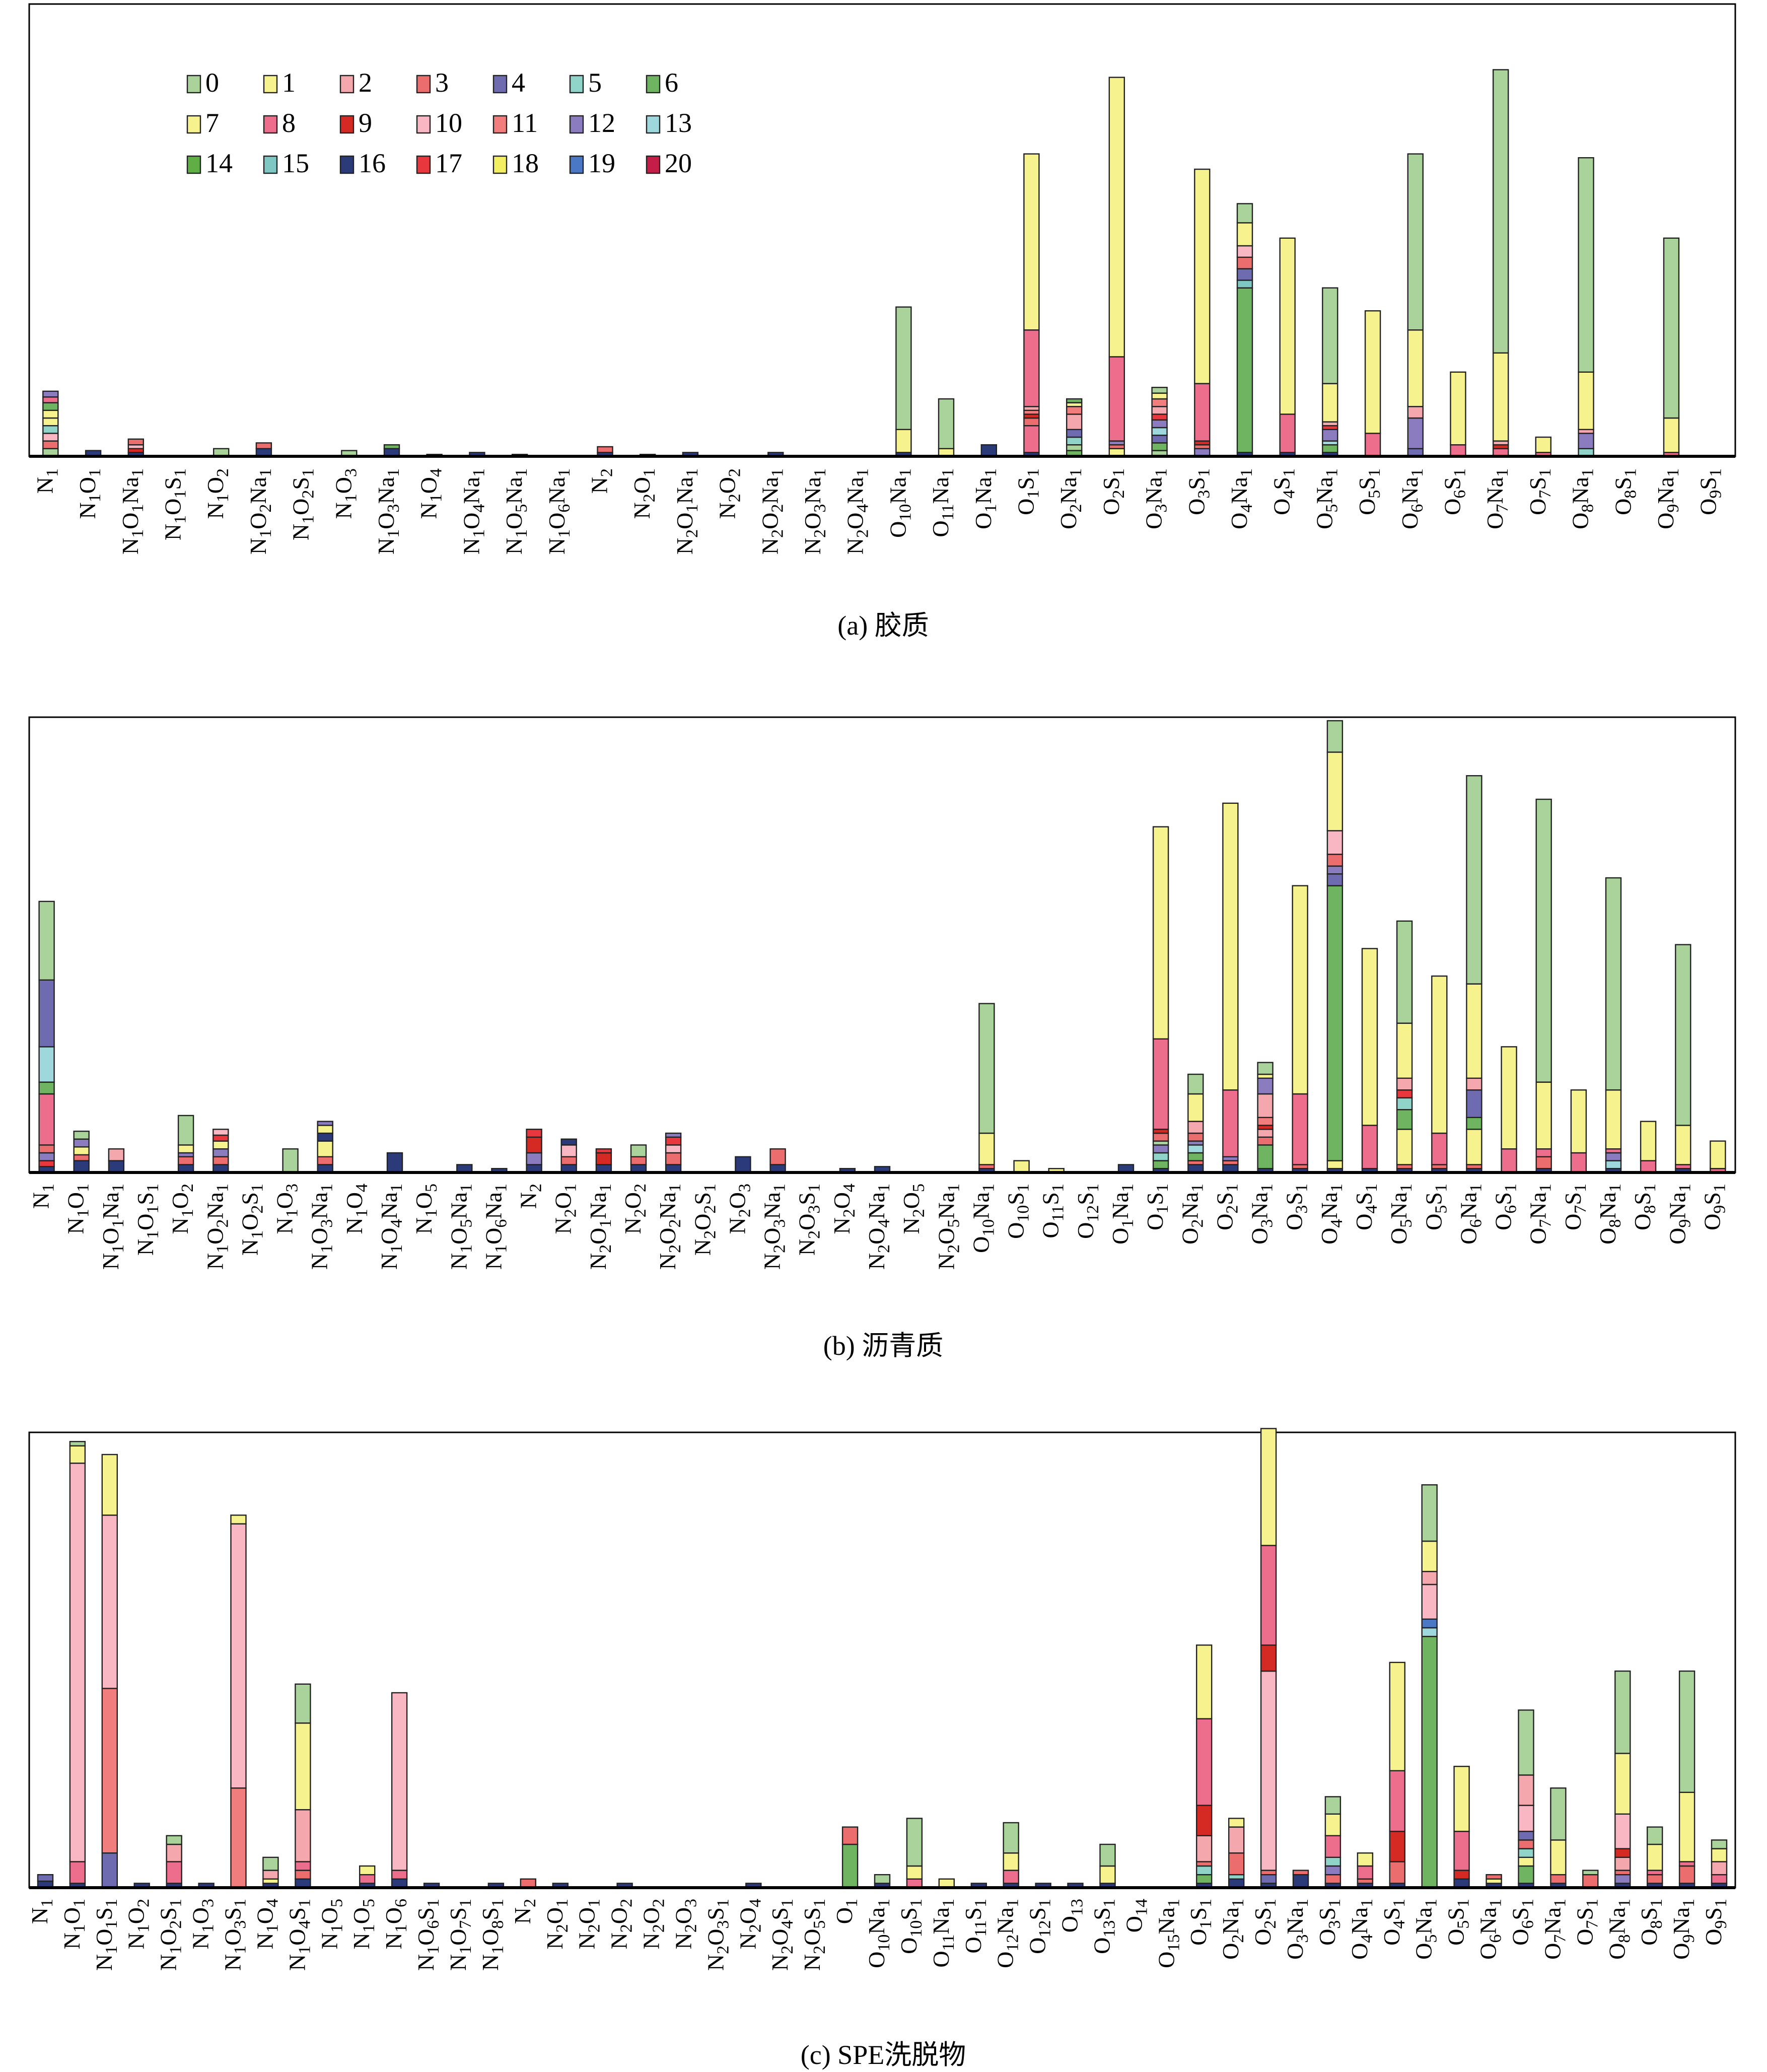 This screenshot has height=2072, width=1767. Describe the element at coordinates (1718, 1156) in the screenshot. I see `bar-O9S1` at that location.